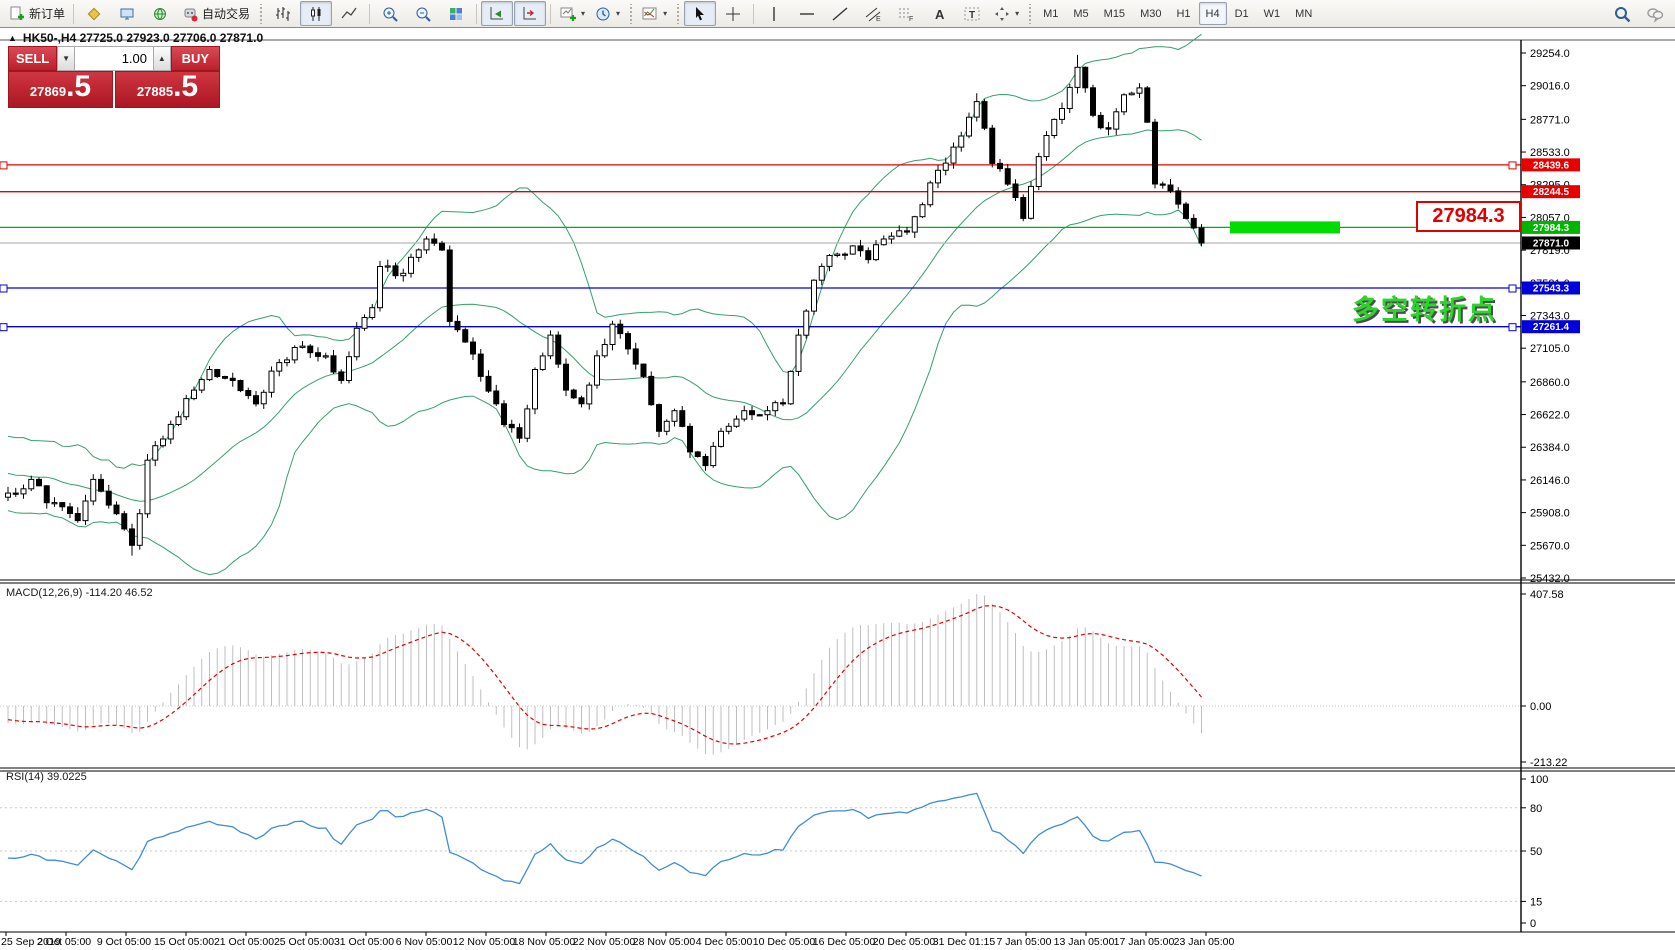 This screenshot has width=1675, height=950. I want to click on signals-button, so click(160, 13).